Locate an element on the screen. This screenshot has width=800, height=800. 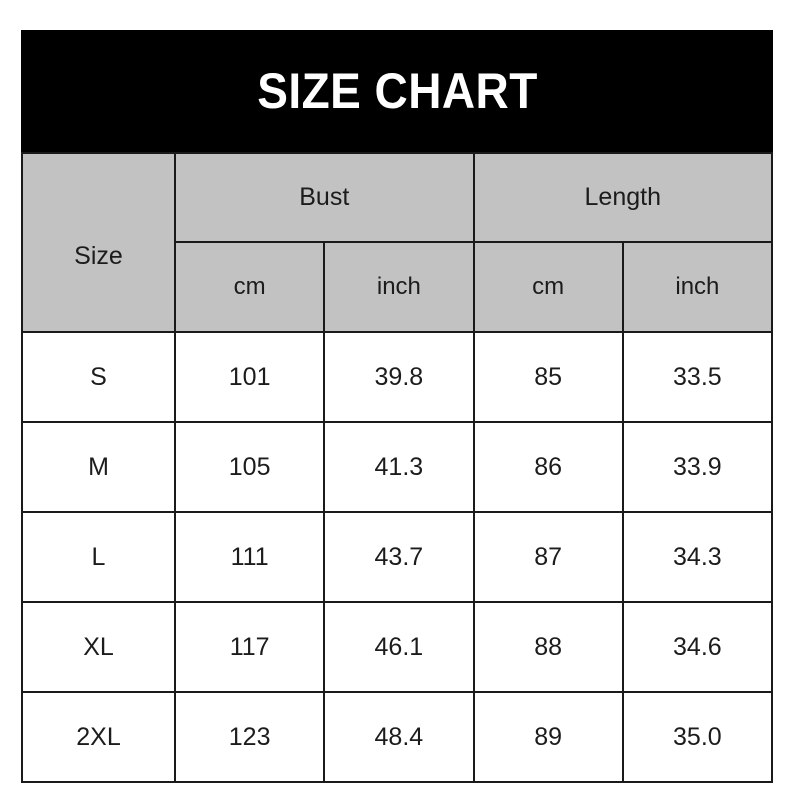
cell-size: 2XL is located at coordinates (98, 737).